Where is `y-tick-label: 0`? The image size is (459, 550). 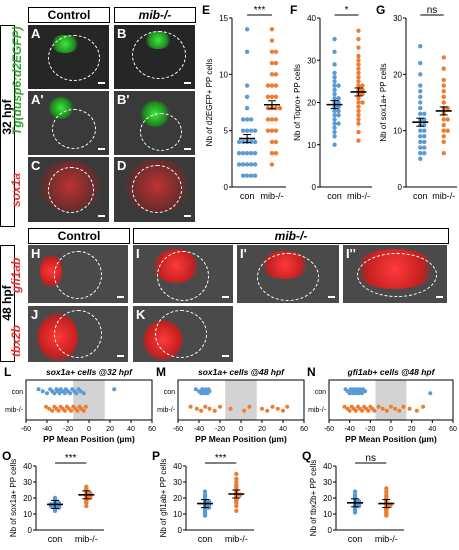 y-tick-label: 0 is located at coordinates (180, 530).